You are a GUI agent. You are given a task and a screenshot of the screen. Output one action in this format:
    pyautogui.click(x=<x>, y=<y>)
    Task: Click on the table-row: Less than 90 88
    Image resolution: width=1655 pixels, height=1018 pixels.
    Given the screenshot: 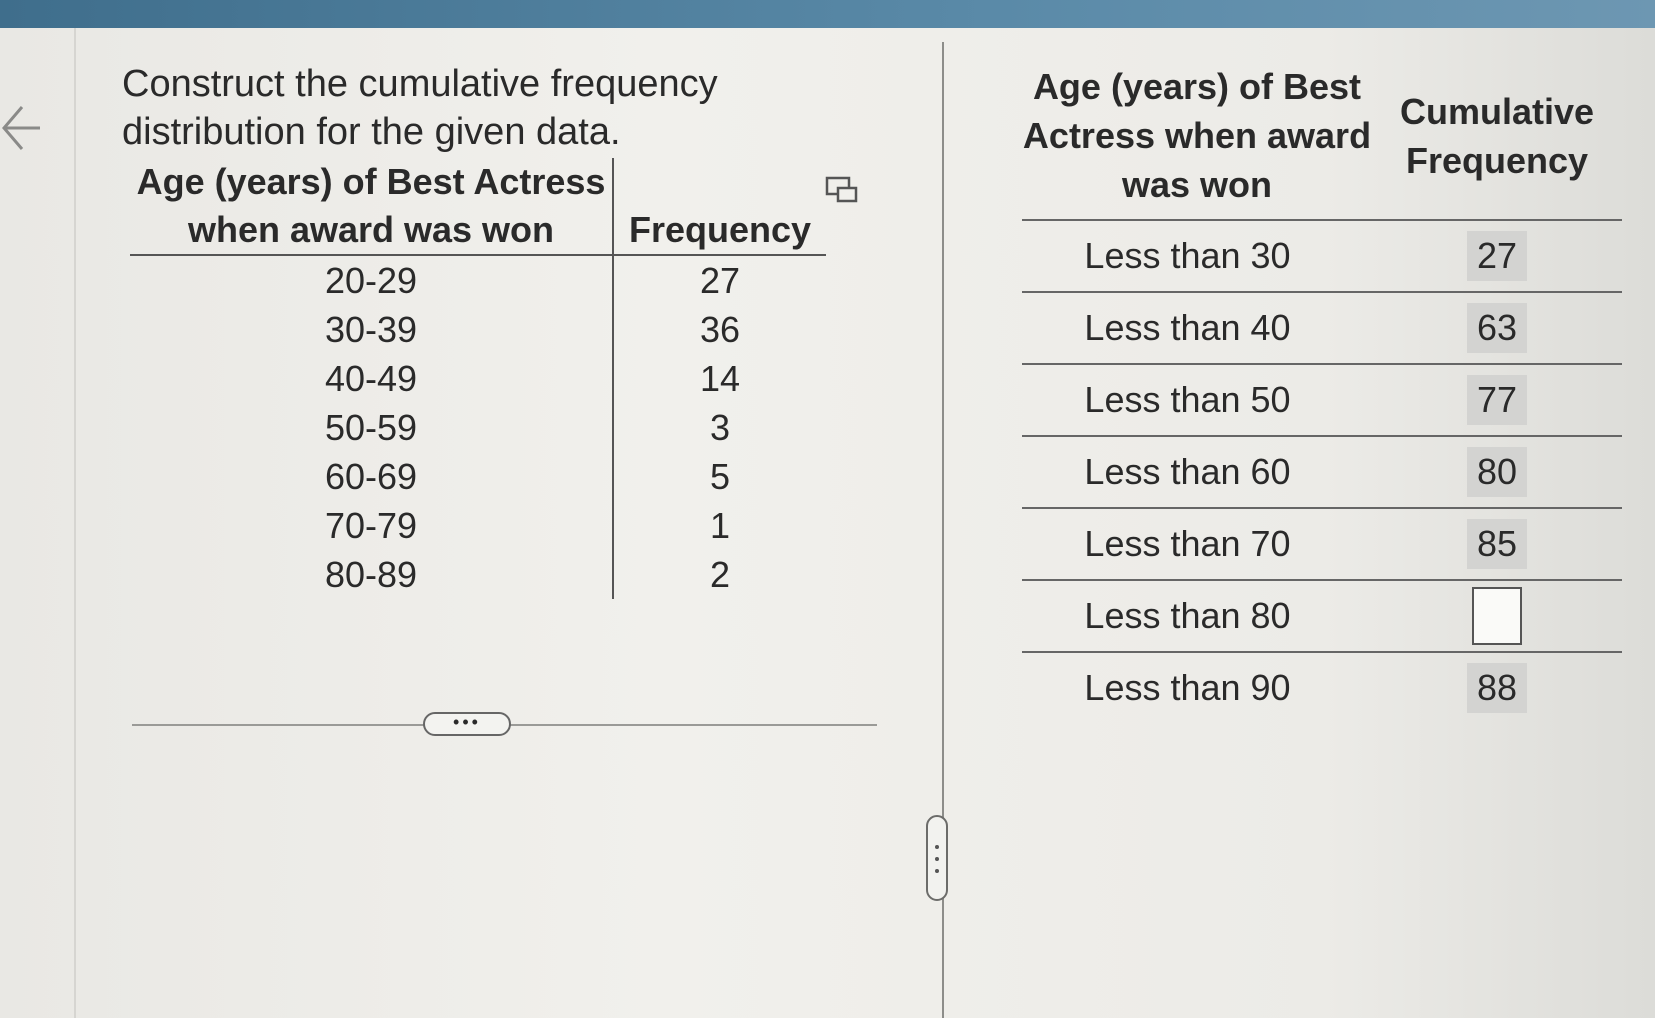 What is the action you would take?
    pyautogui.click(x=1322, y=687)
    